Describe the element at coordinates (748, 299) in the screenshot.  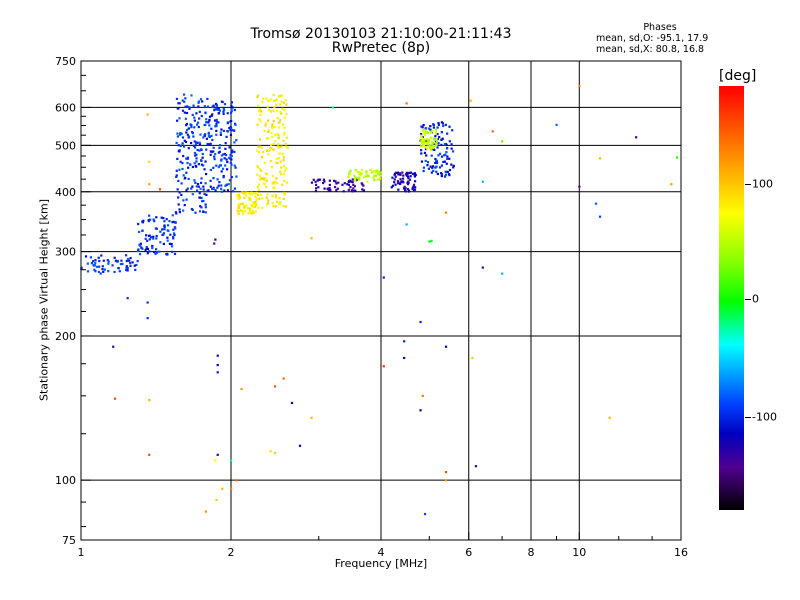
I see `colorbar-tick` at that location.